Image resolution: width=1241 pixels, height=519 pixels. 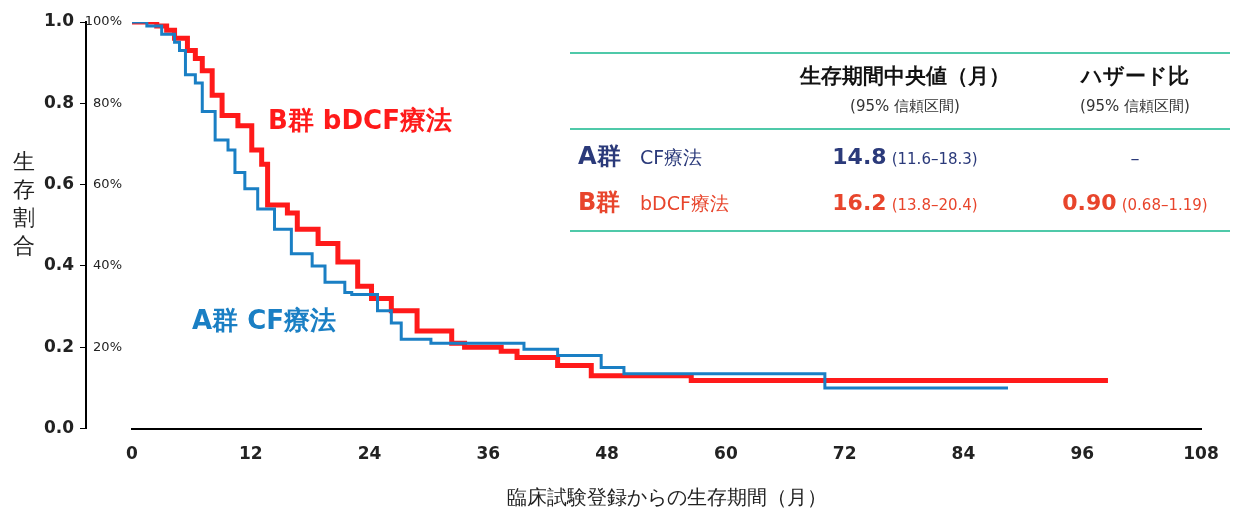 I want to click on annotation: 14.8, so click(x=859, y=156).